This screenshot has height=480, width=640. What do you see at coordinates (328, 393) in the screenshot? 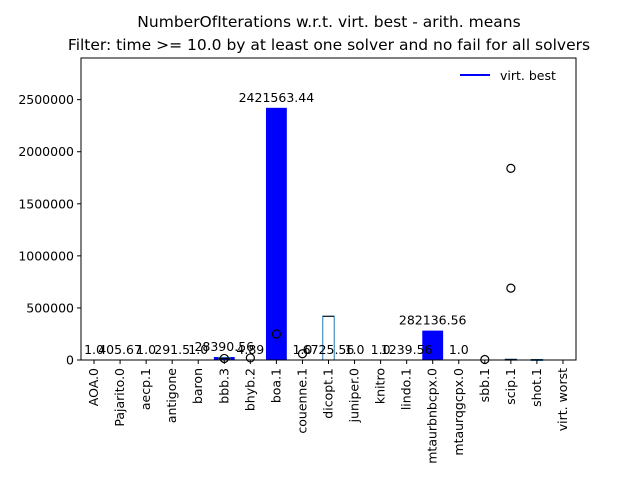
I see `x-tick-label: dicopt.1` at bounding box center [328, 393].